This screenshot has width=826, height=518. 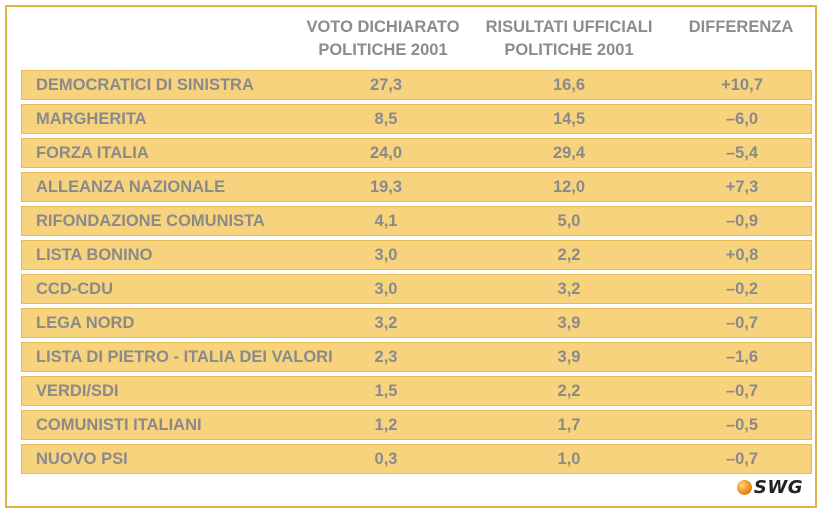 I want to click on header-differenza: DIFFERENZA, so click(x=741, y=27).